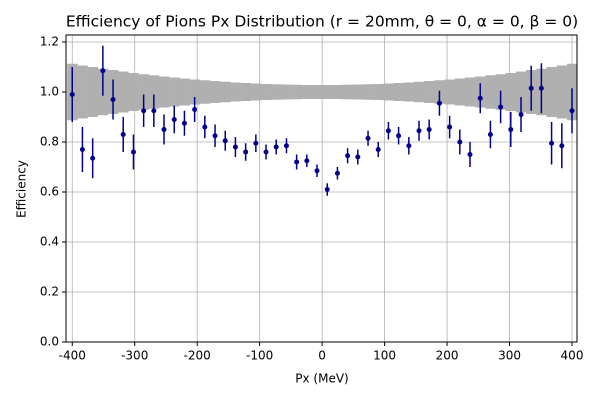 The width and height of the screenshot is (600, 400). Describe the element at coordinates (134, 356) in the screenshot. I see `x-tick-label: -300` at that location.